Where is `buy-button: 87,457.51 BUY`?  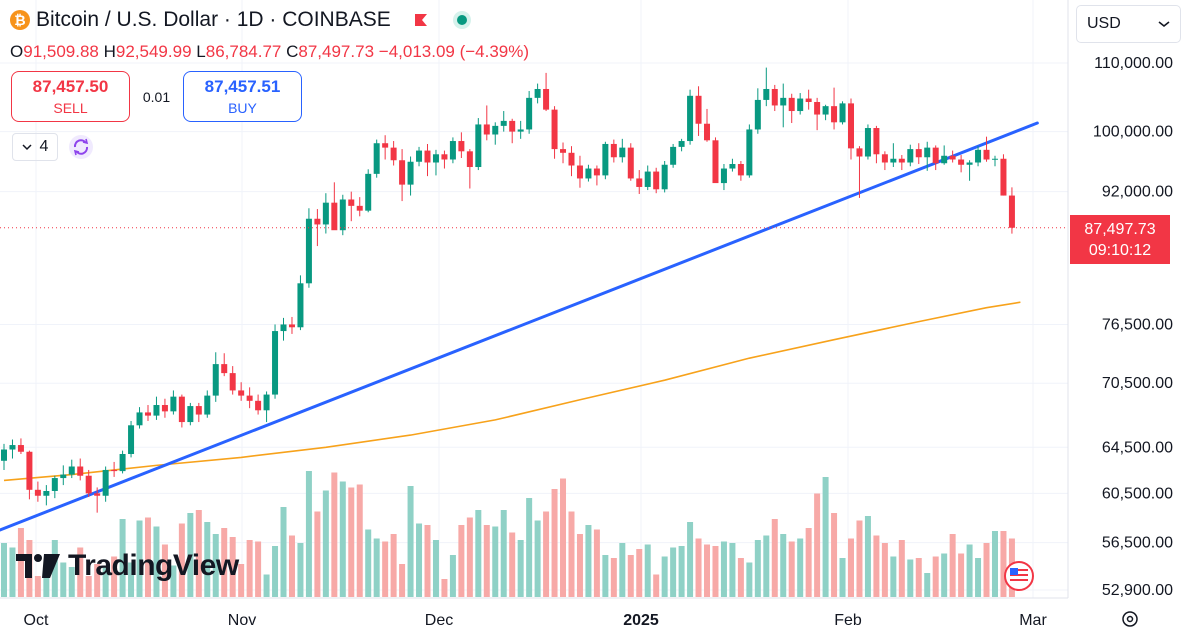
buy-button: 87,457.51 BUY is located at coordinates (242, 96).